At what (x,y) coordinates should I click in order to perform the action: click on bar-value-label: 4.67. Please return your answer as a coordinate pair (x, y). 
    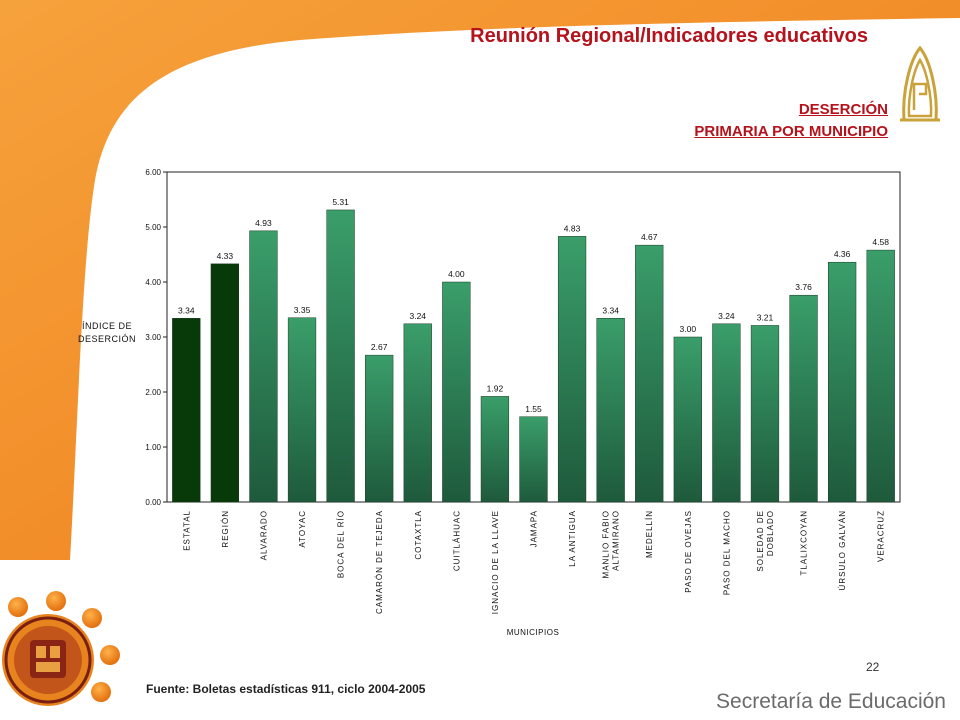
    Looking at the image, I should click on (649, 237).